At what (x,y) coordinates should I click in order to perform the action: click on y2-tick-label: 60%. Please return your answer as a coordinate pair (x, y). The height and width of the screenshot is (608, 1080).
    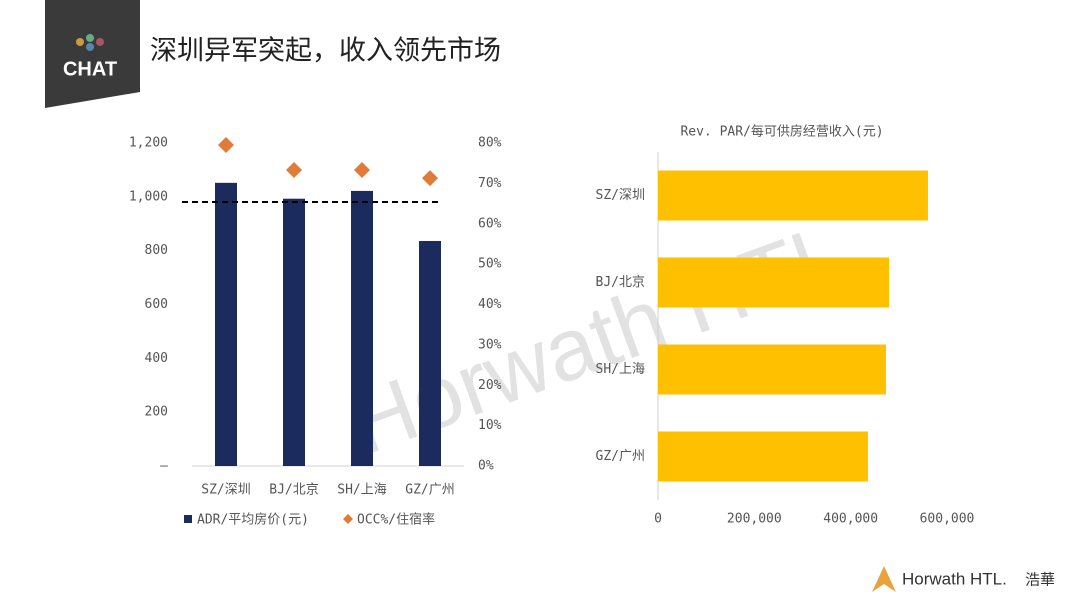
    Looking at the image, I should click on (490, 223).